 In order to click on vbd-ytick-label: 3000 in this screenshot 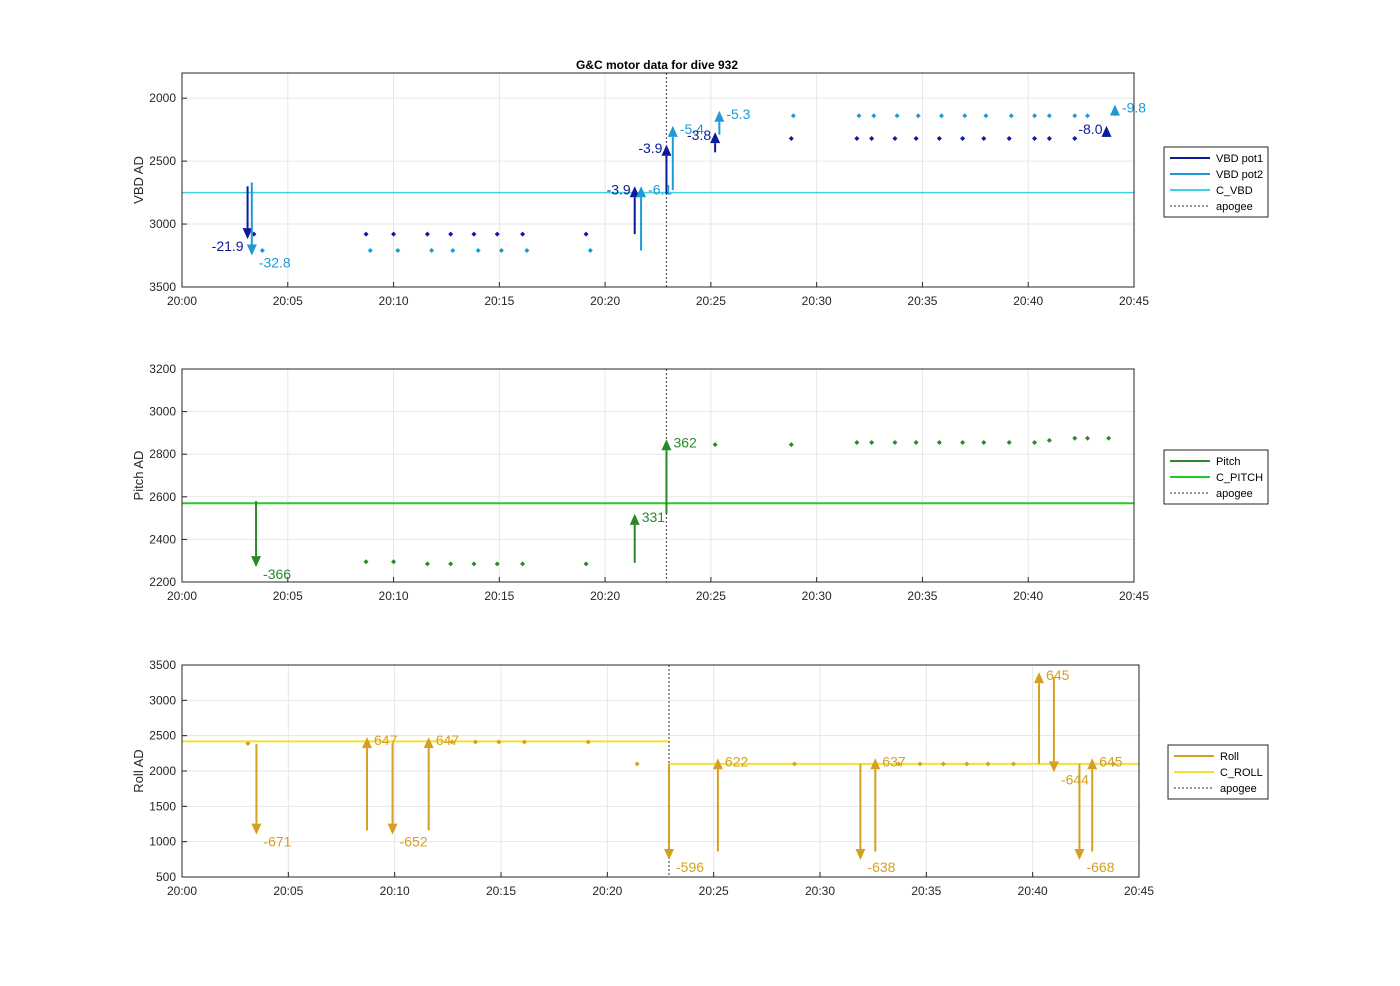, I will do `click(162, 224)`.